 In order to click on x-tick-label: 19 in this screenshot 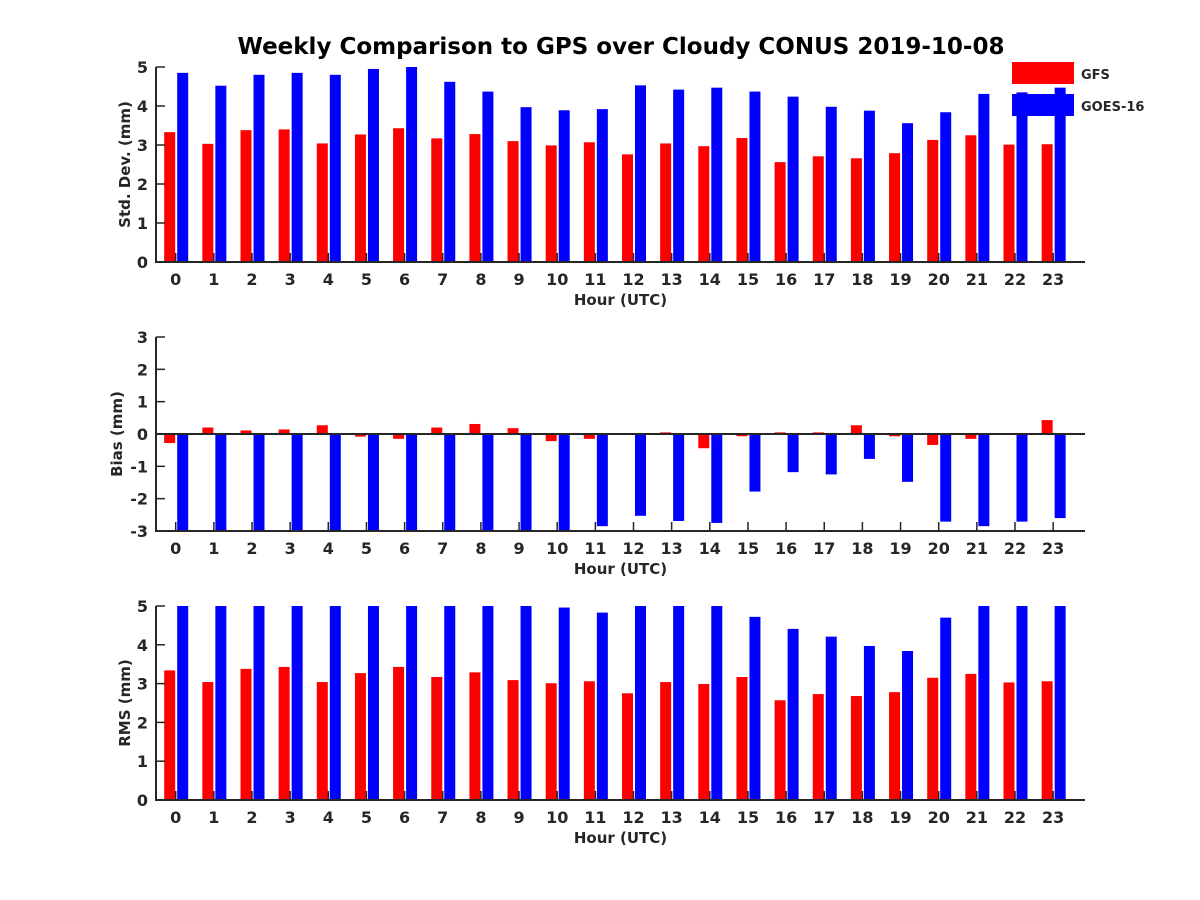, I will do `click(900, 279)`.